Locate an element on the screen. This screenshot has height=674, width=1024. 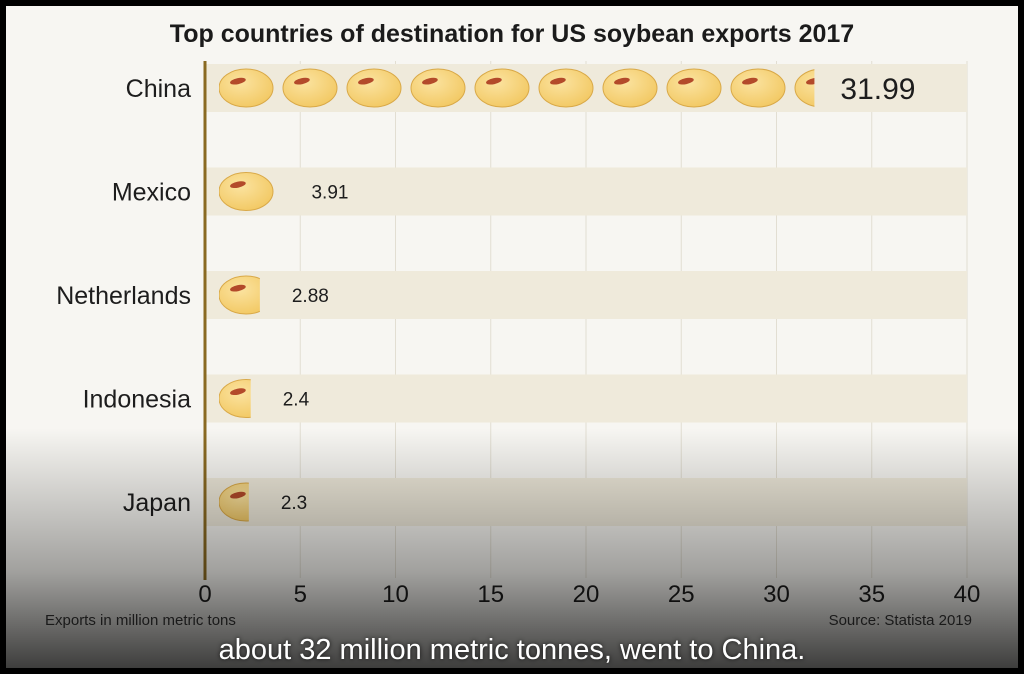
value-label: 3.91 is located at coordinates (329, 193).